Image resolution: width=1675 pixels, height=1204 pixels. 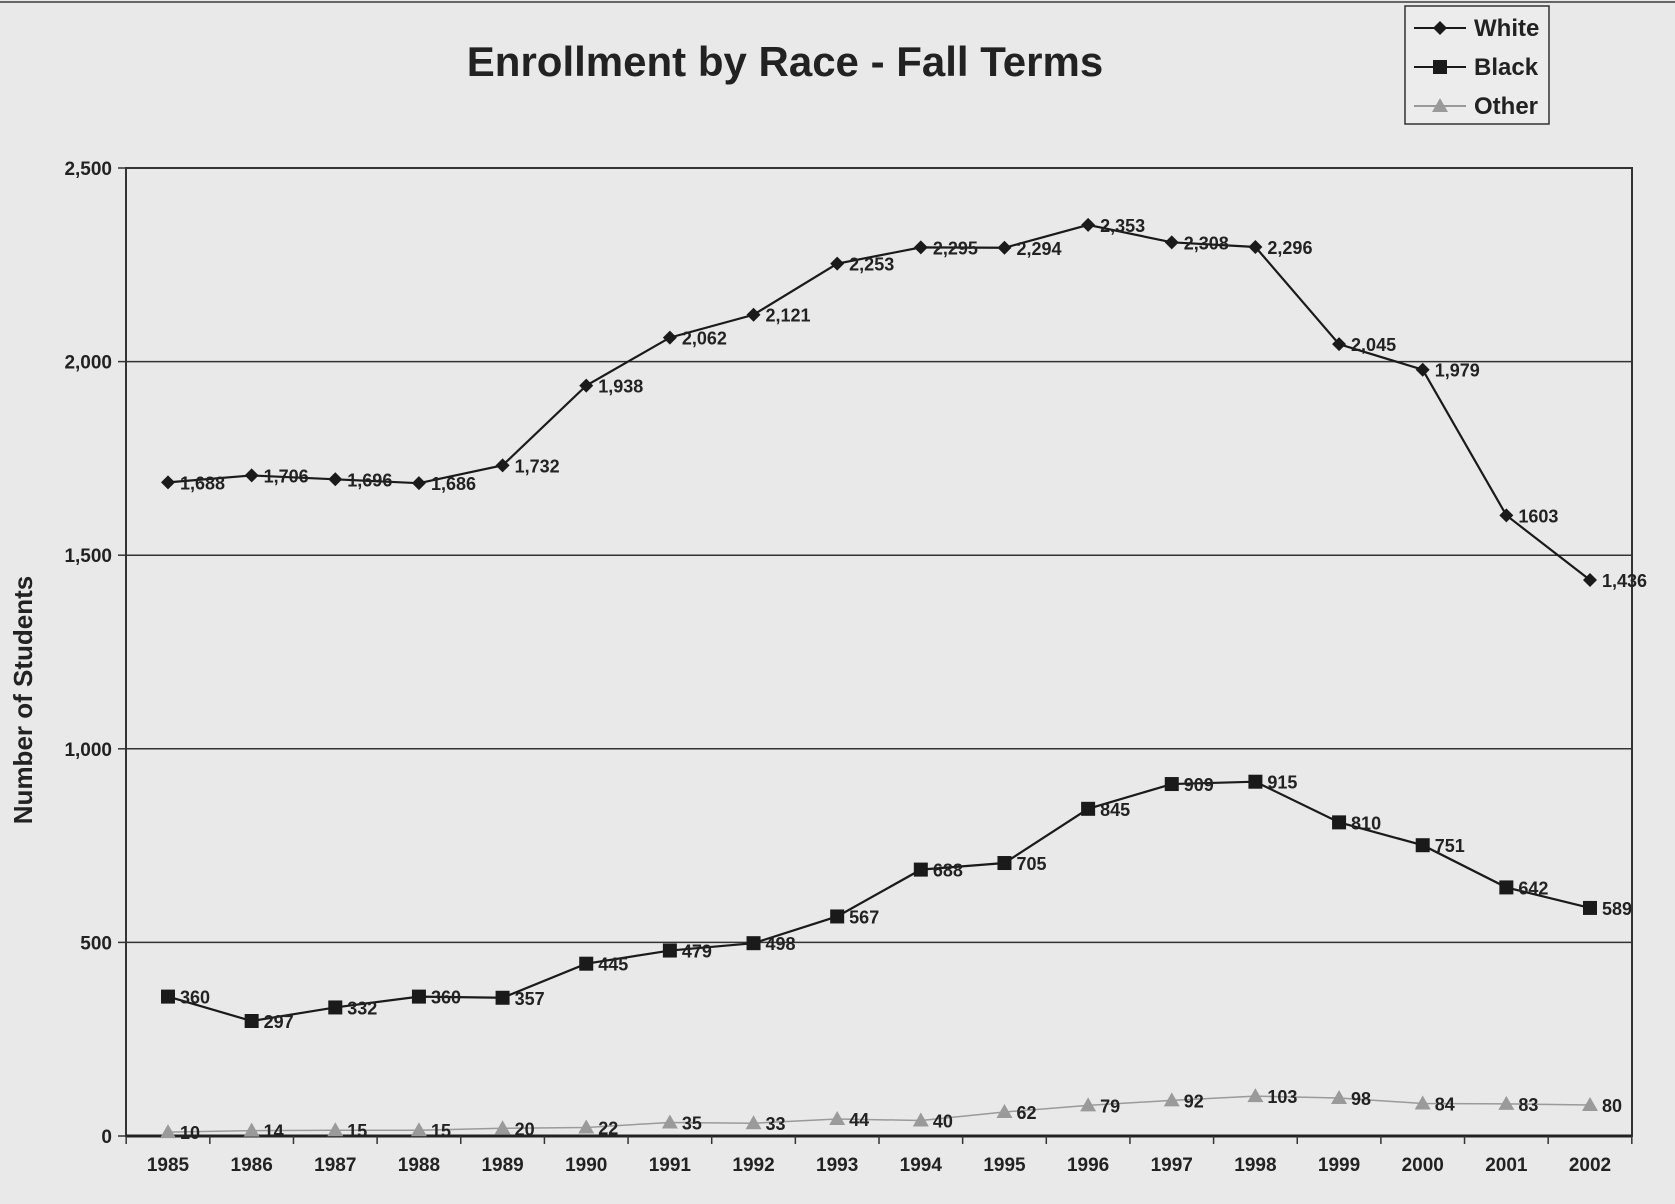 What do you see at coordinates (1440, 105) in the screenshot?
I see `legend-other-point` at bounding box center [1440, 105].